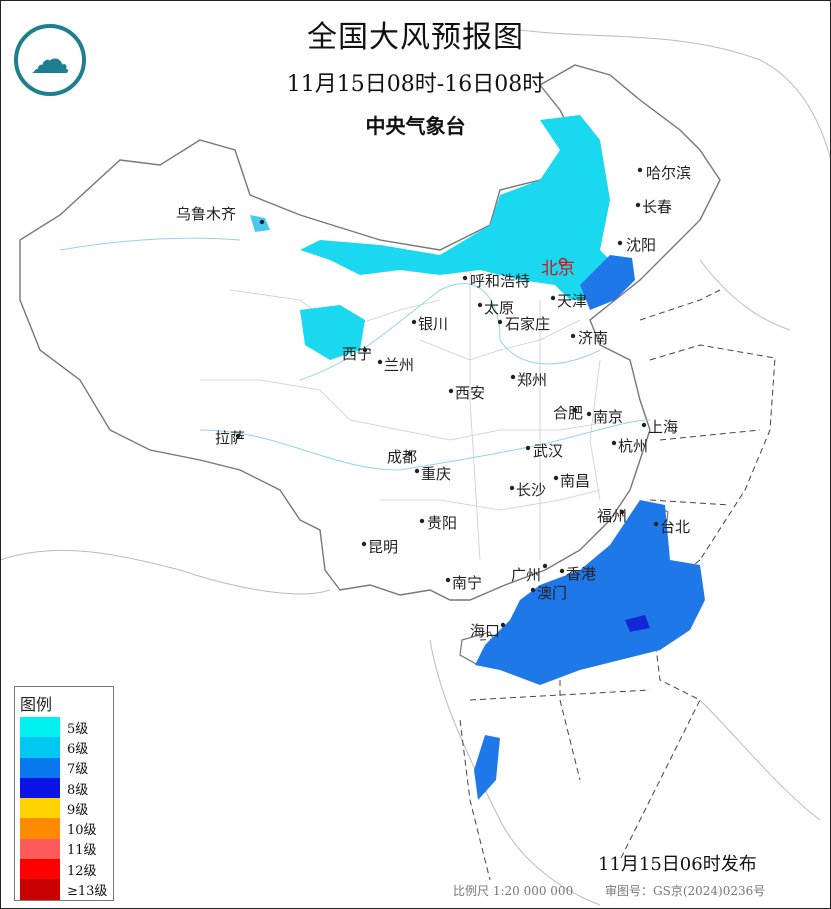  I want to click on city-label: 长沙, so click(531, 490).